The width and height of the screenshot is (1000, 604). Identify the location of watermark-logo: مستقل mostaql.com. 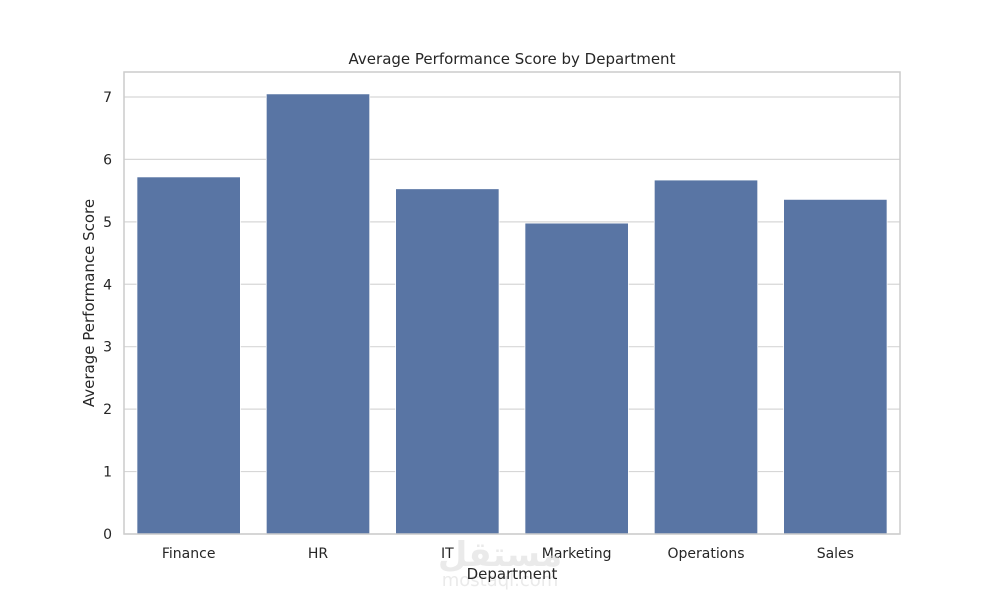
(500, 563).